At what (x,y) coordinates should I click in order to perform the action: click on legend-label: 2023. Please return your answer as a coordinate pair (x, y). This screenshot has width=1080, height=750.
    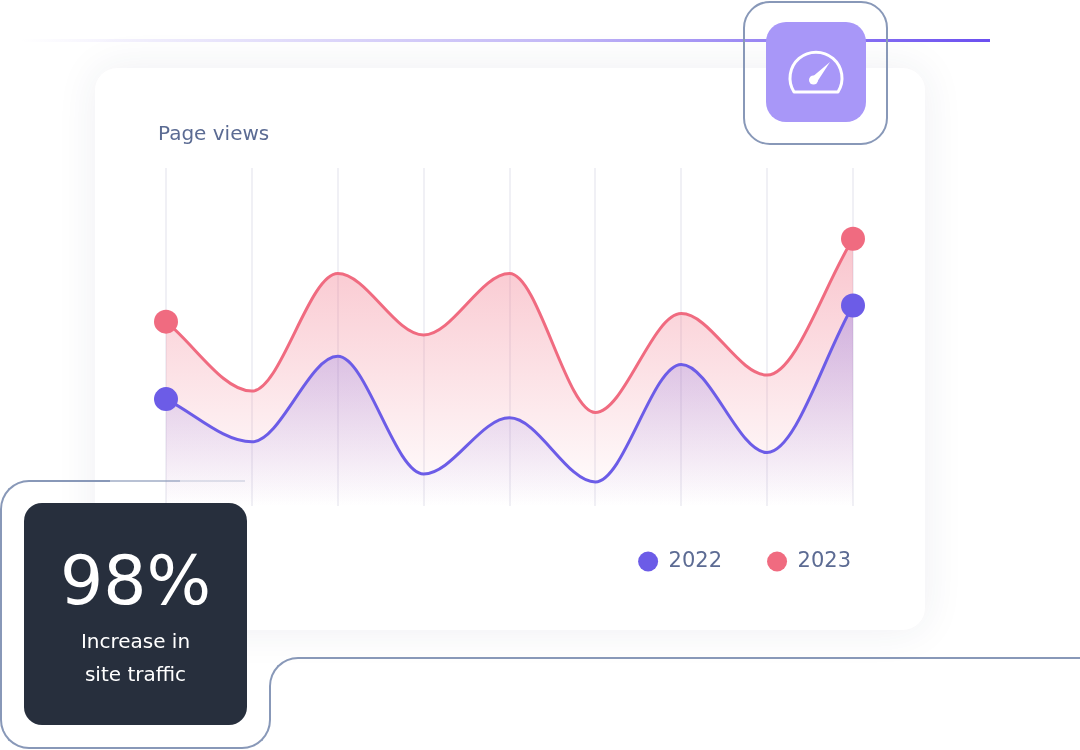
    Looking at the image, I should click on (824, 559).